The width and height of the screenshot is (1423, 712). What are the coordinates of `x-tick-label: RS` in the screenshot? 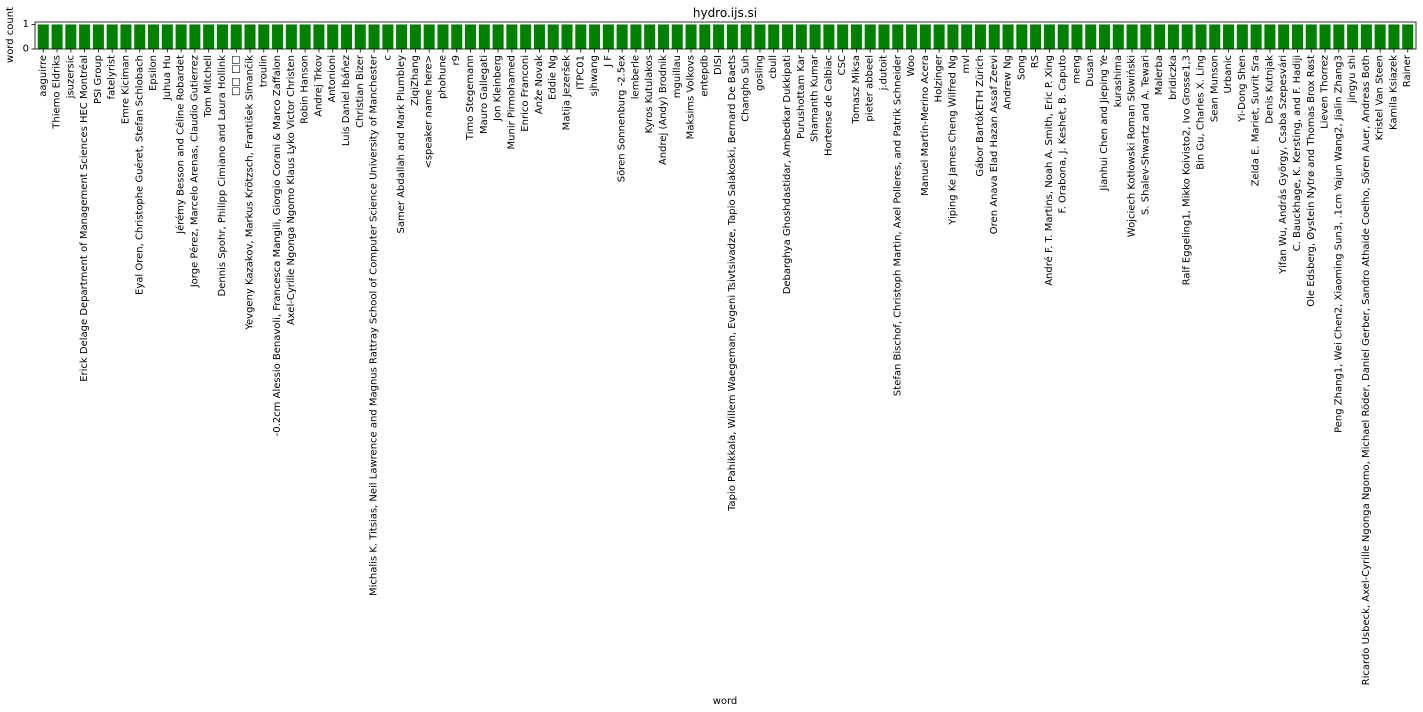 It's located at (1035, 61).